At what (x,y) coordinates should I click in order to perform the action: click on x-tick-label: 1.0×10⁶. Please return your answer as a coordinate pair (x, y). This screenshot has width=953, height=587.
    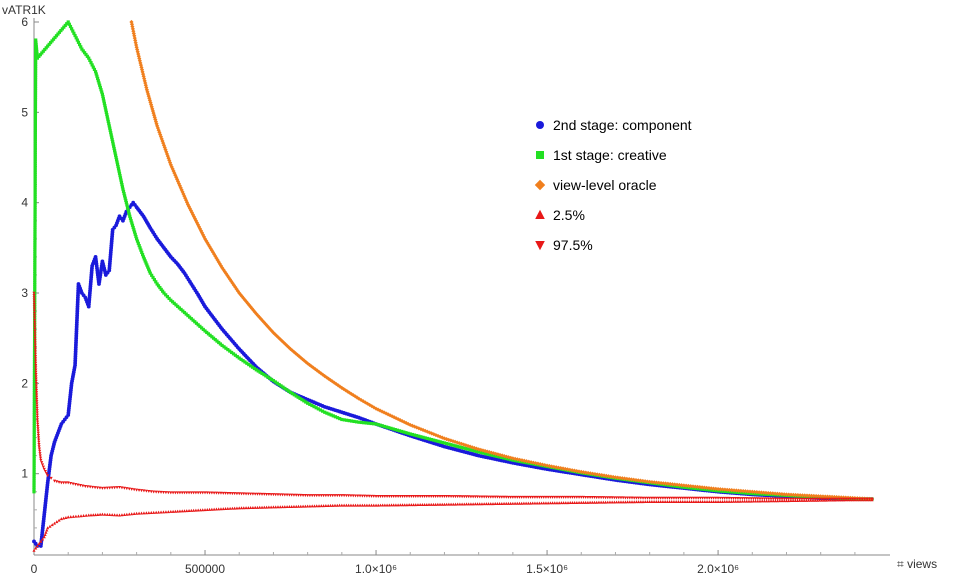
    Looking at the image, I should click on (376, 569).